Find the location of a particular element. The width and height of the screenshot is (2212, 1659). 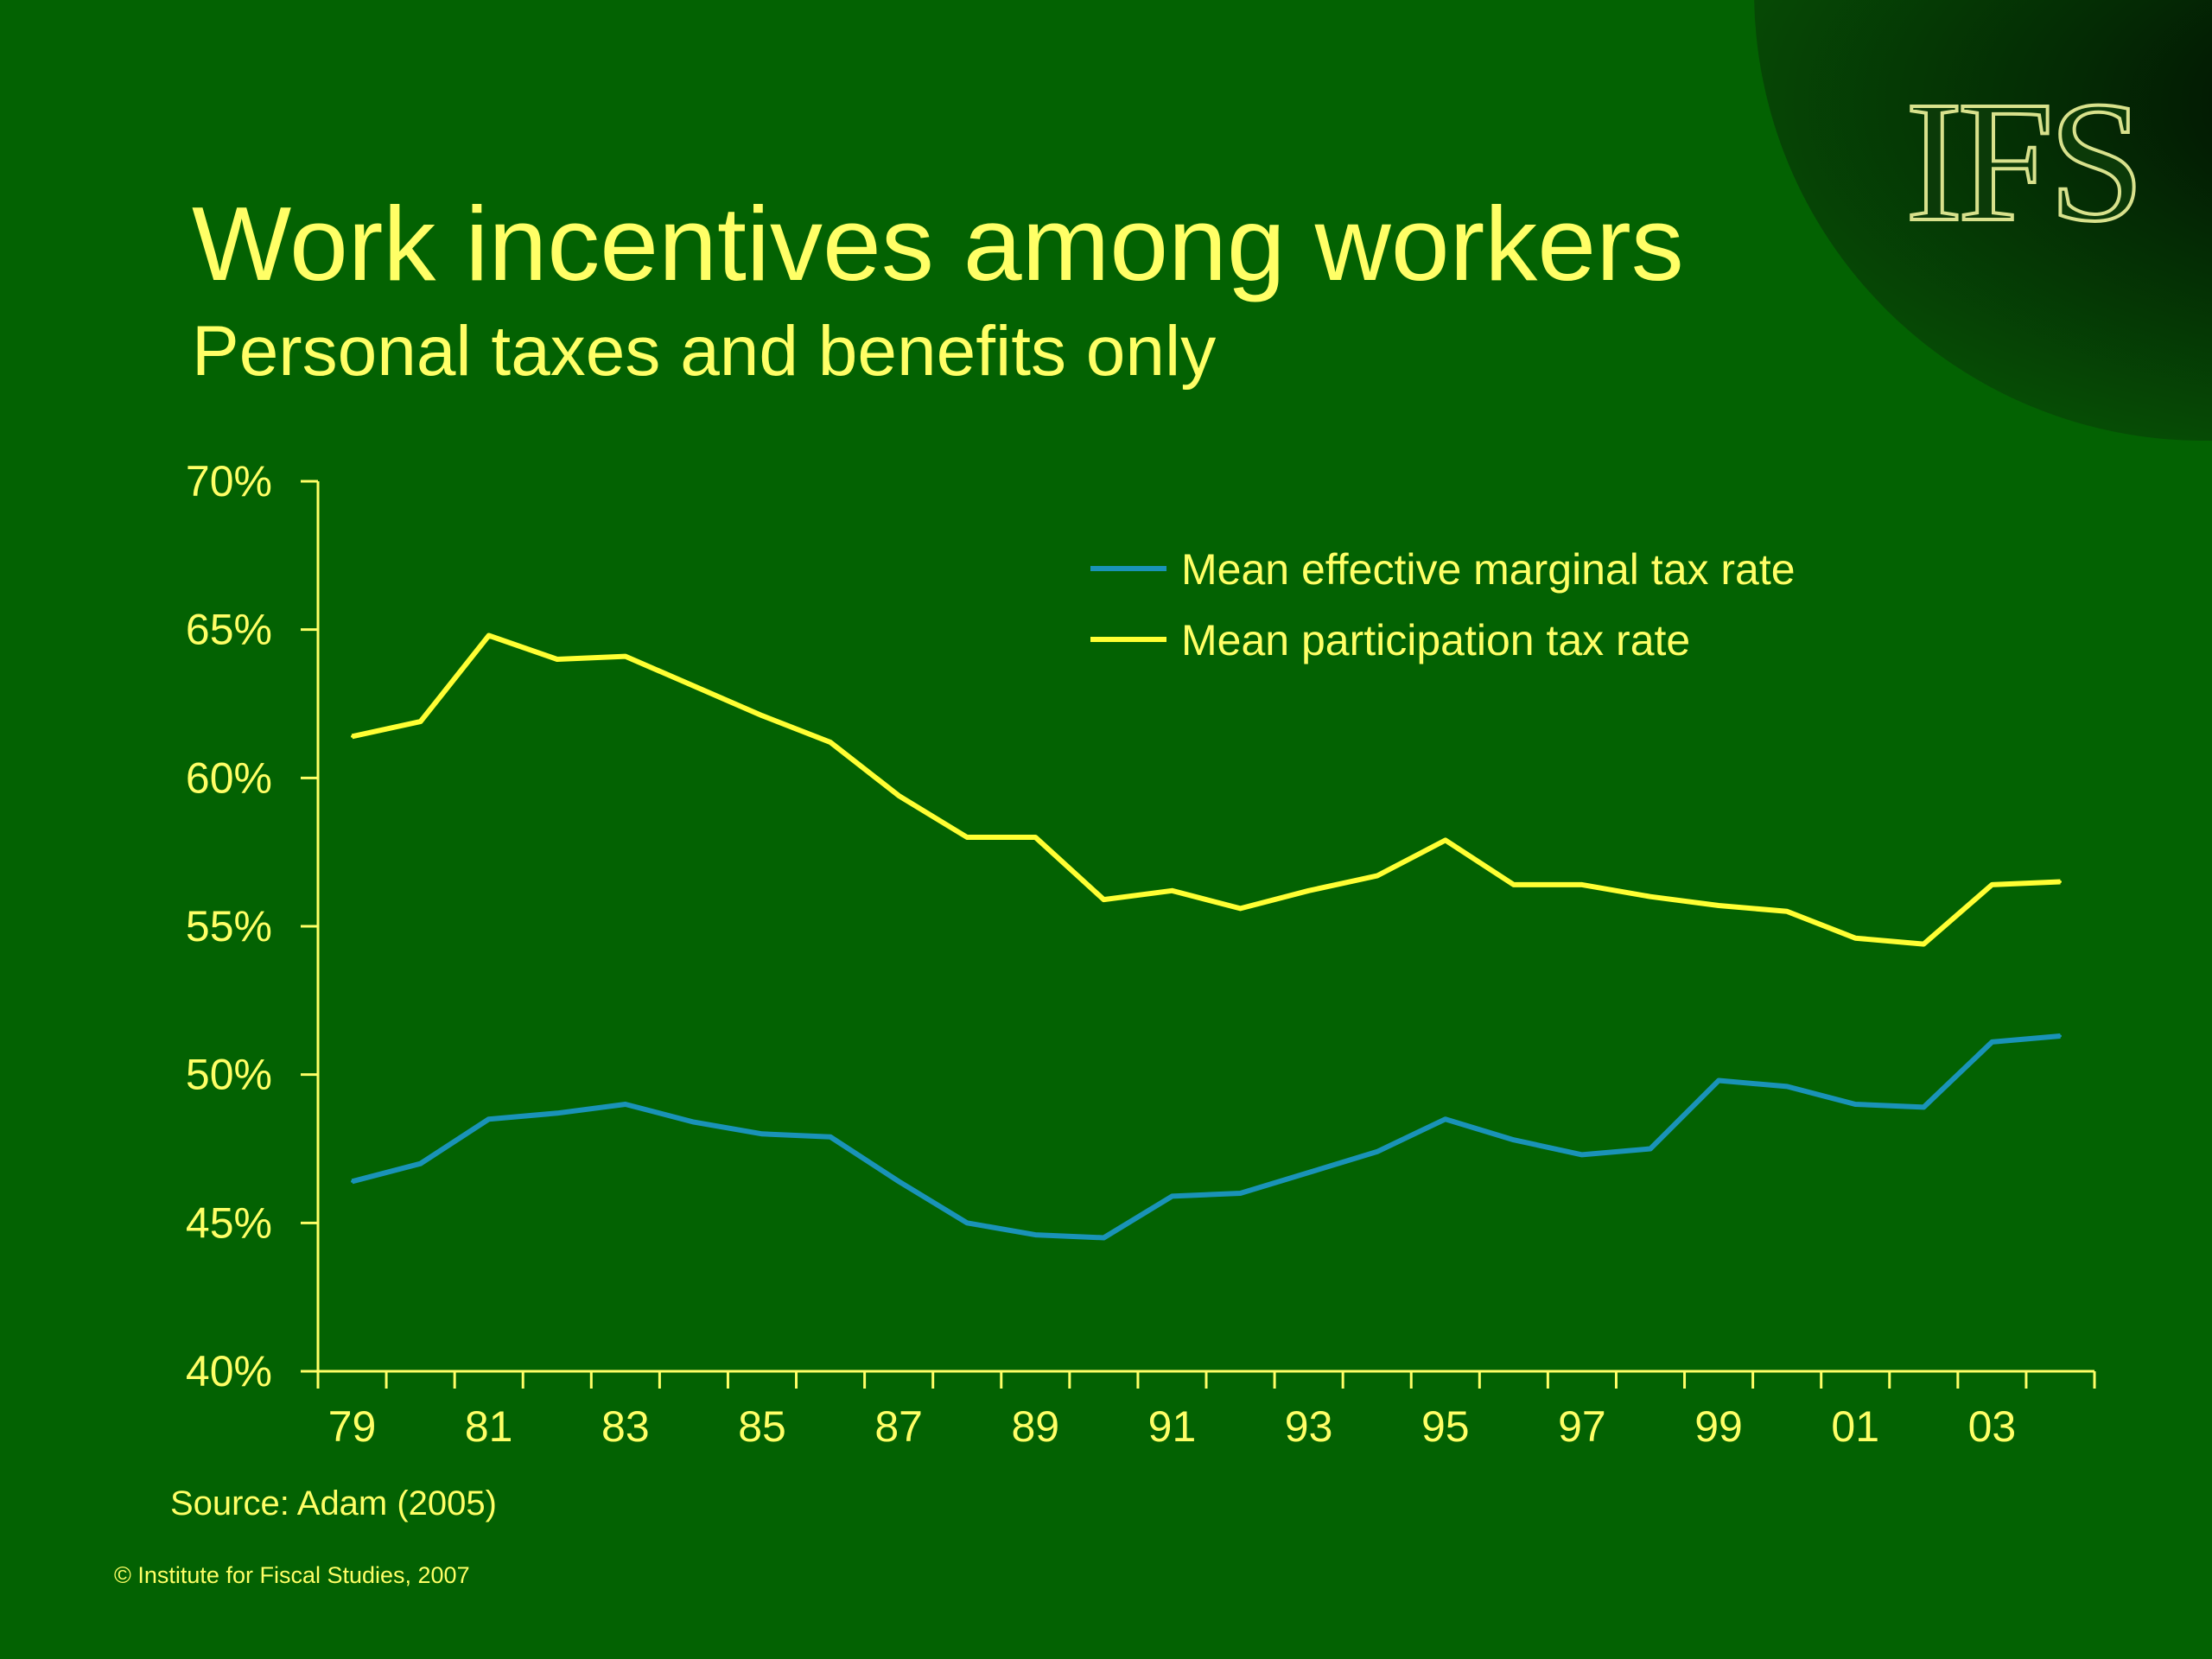

x-tick-label: 95 is located at coordinates (1445, 1426).